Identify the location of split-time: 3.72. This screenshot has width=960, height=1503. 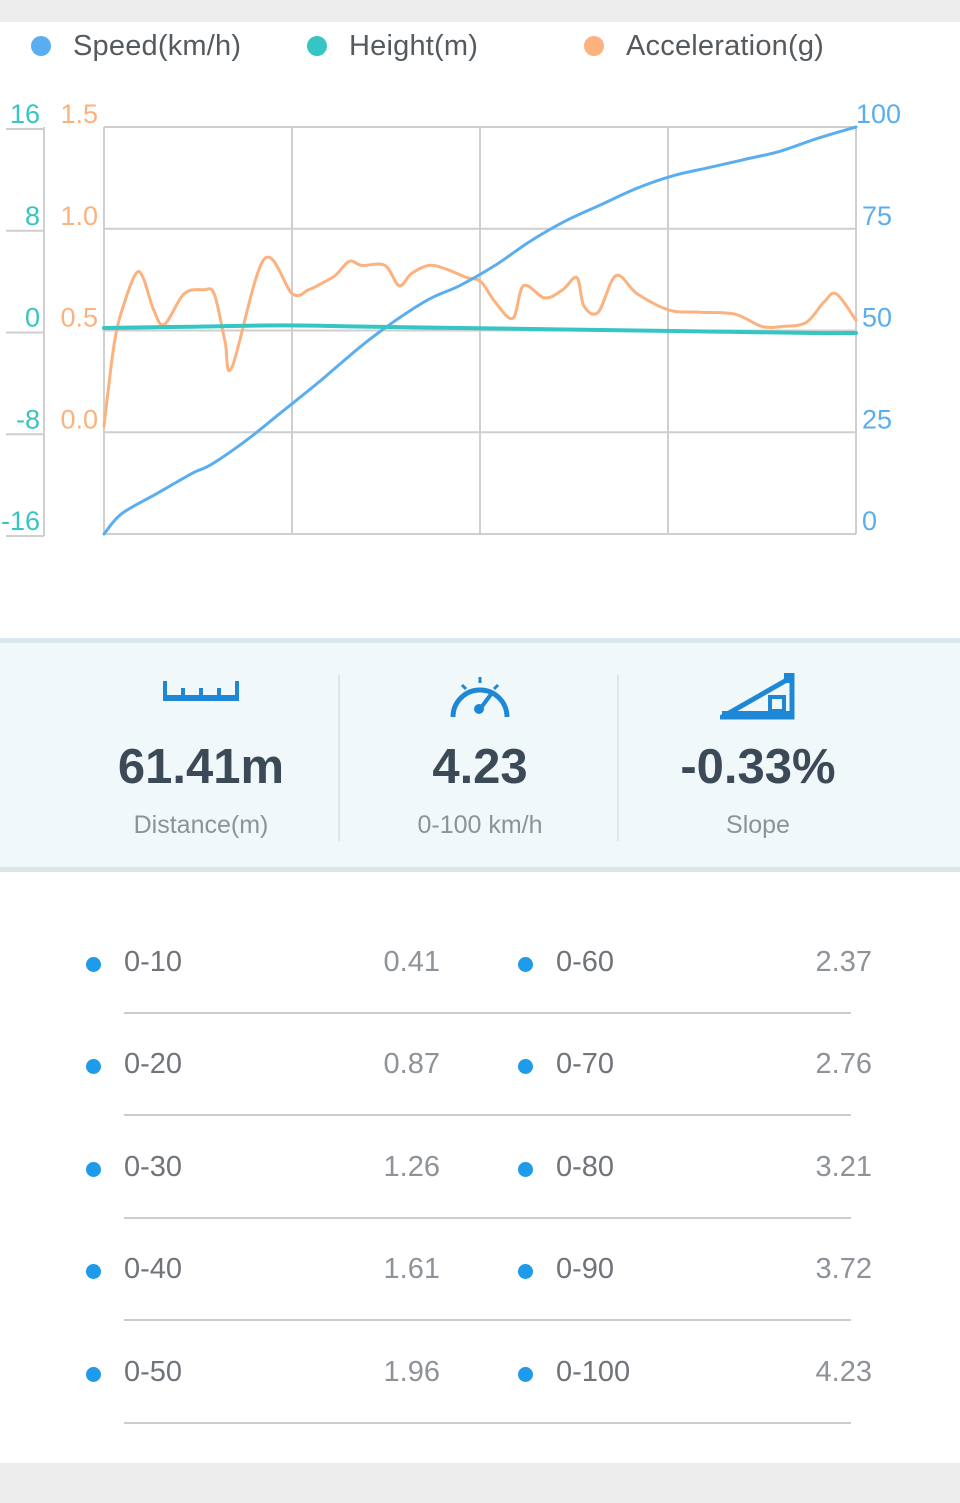
(843, 1269).